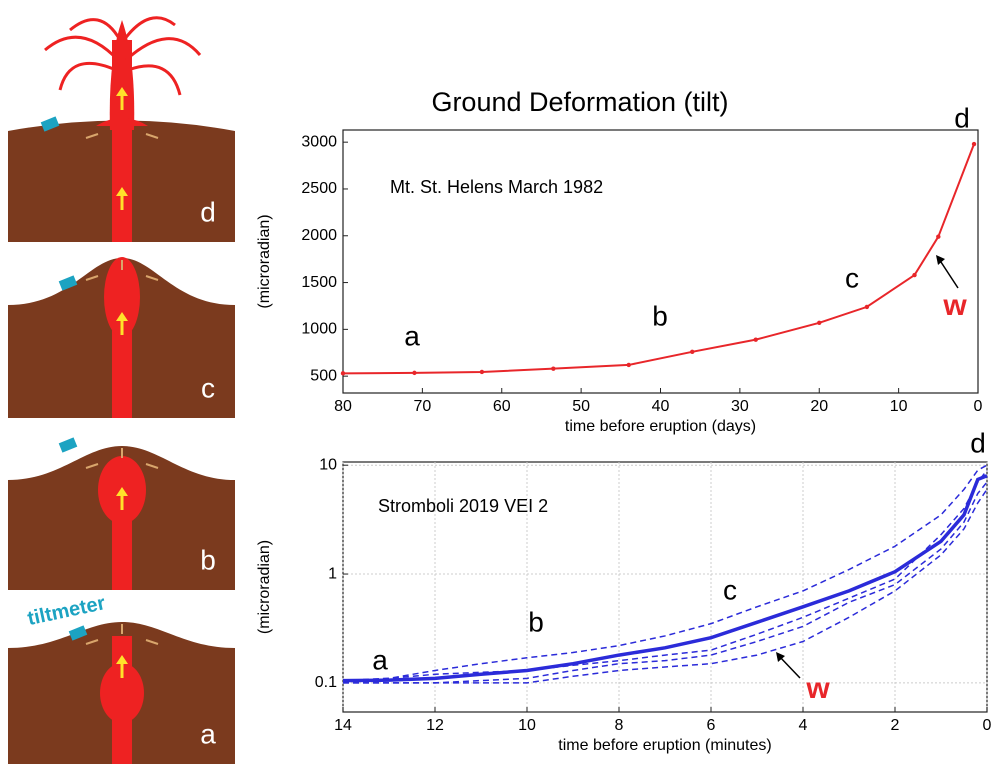 Image resolution: width=992 pixels, height=769 pixels. I want to click on x-tick-label: 12, so click(435, 725).